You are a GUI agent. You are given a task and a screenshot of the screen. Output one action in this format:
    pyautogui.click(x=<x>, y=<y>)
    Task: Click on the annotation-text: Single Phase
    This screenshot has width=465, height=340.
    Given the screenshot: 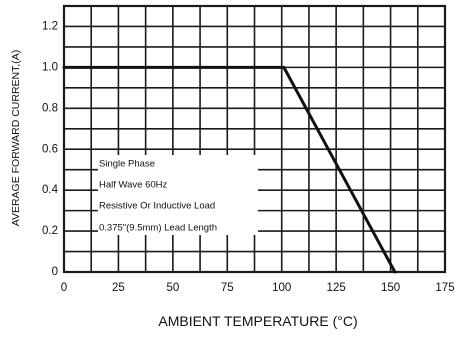 What is the action you would take?
    pyautogui.click(x=127, y=164)
    